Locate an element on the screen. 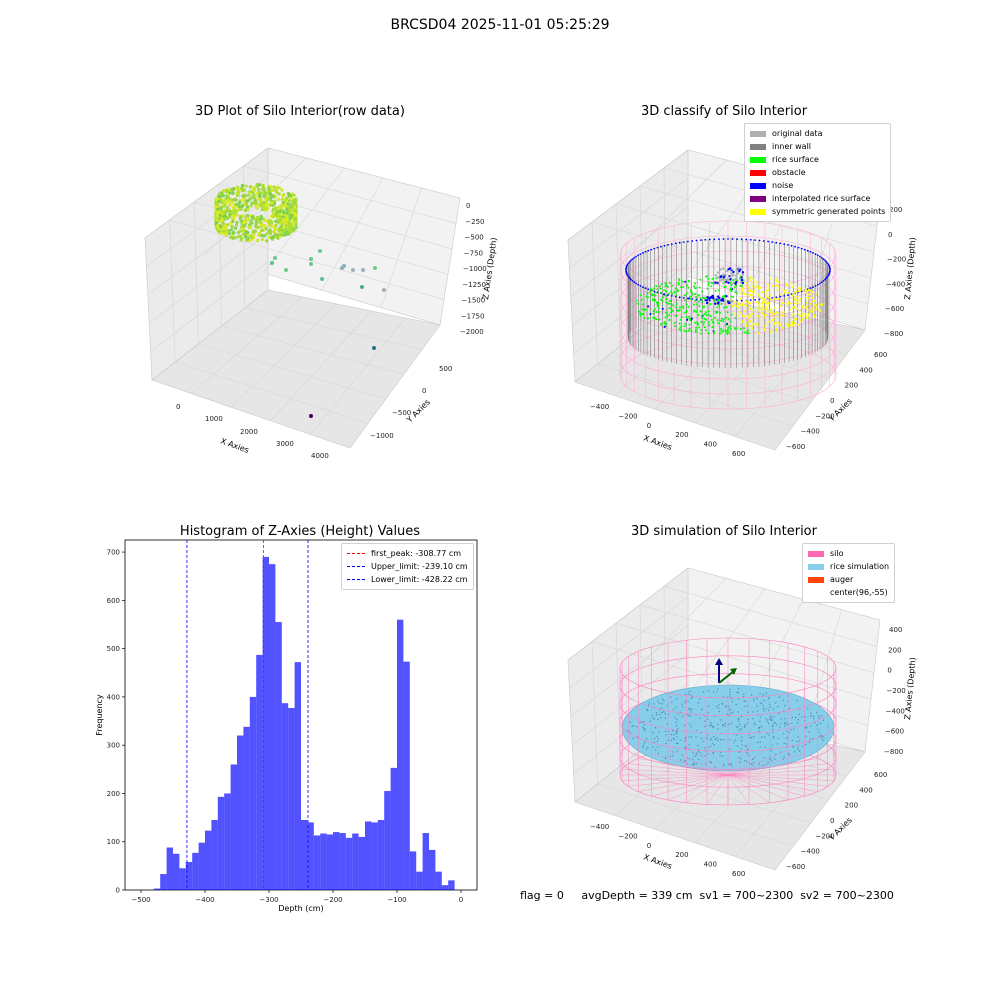  legend-swatch is located at coordinates (816, 566).